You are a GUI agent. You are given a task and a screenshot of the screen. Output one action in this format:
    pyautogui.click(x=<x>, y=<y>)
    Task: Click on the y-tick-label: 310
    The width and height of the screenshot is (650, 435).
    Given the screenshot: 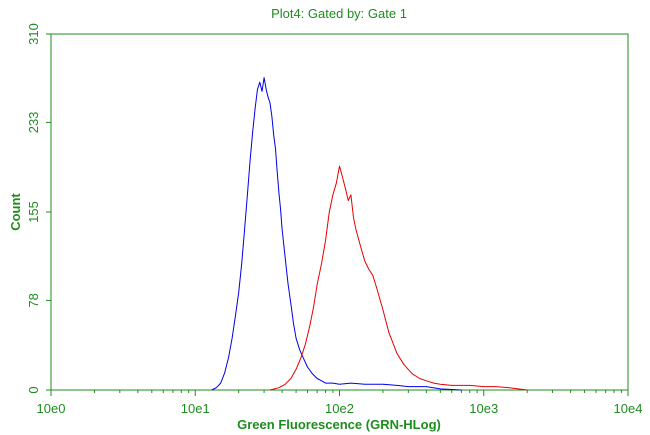 What is the action you would take?
    pyautogui.click(x=33, y=34)
    